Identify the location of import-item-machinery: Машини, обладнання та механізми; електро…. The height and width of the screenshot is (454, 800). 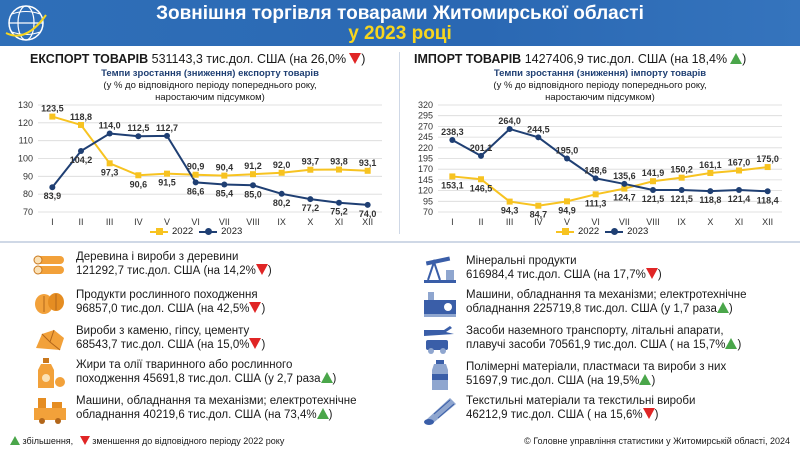
(583, 305).